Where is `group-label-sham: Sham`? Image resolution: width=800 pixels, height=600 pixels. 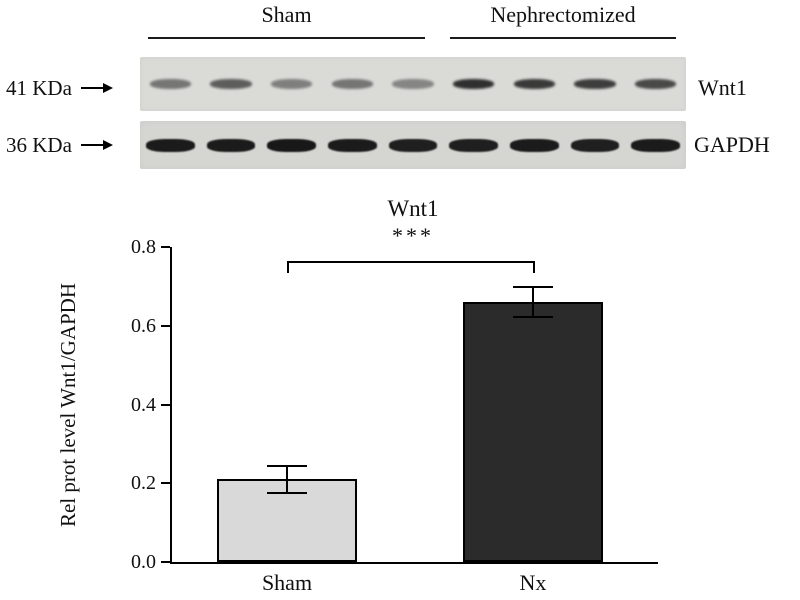
group-label-sham: Sham is located at coordinates (286, 14).